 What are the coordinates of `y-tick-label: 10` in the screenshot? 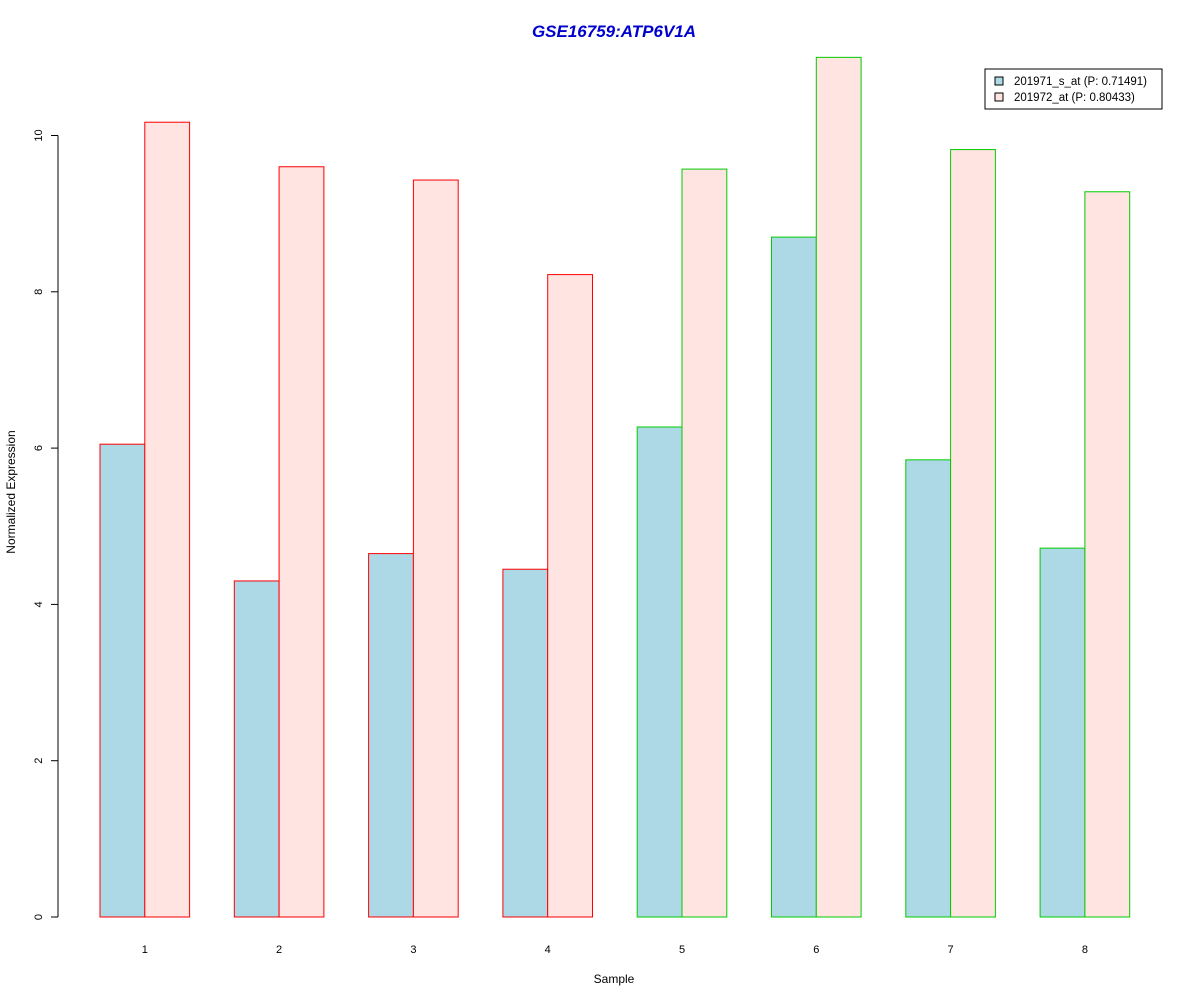 It's located at (39, 135).